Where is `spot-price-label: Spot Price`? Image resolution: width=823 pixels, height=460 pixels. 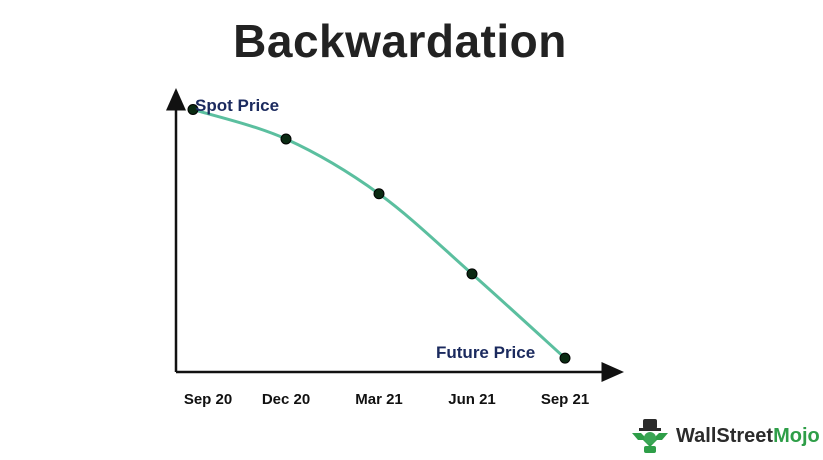 spot-price-label: Spot Price is located at coordinates (237, 105).